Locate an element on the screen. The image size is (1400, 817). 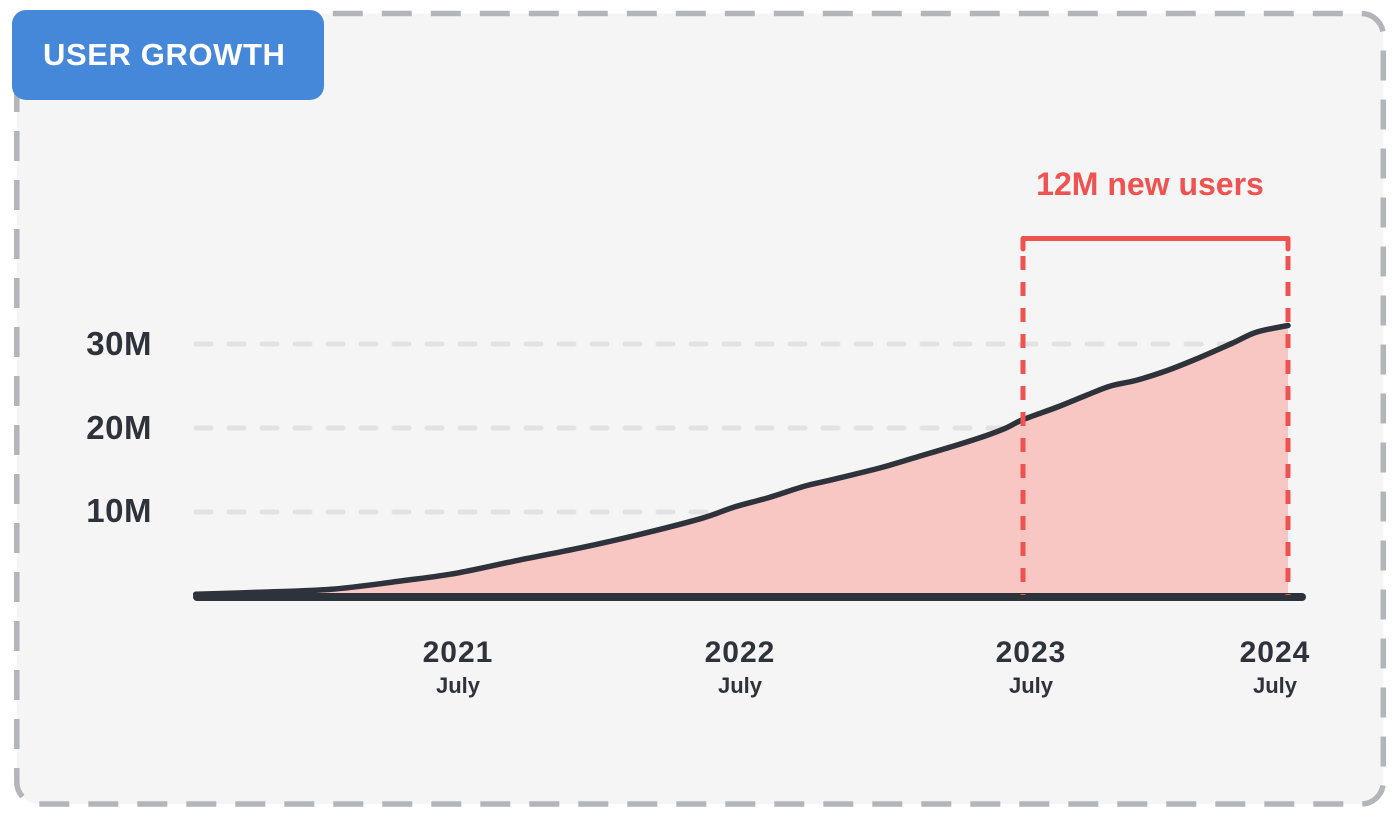
x-tick-year: 2024 is located at coordinates (1275, 652).